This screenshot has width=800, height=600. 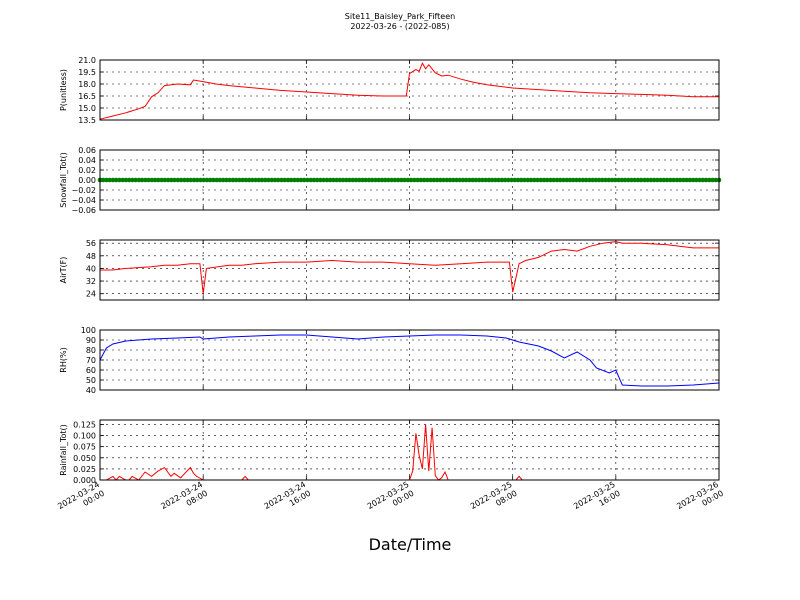 I want to click on y-tick-label: 48, so click(x=91, y=256).